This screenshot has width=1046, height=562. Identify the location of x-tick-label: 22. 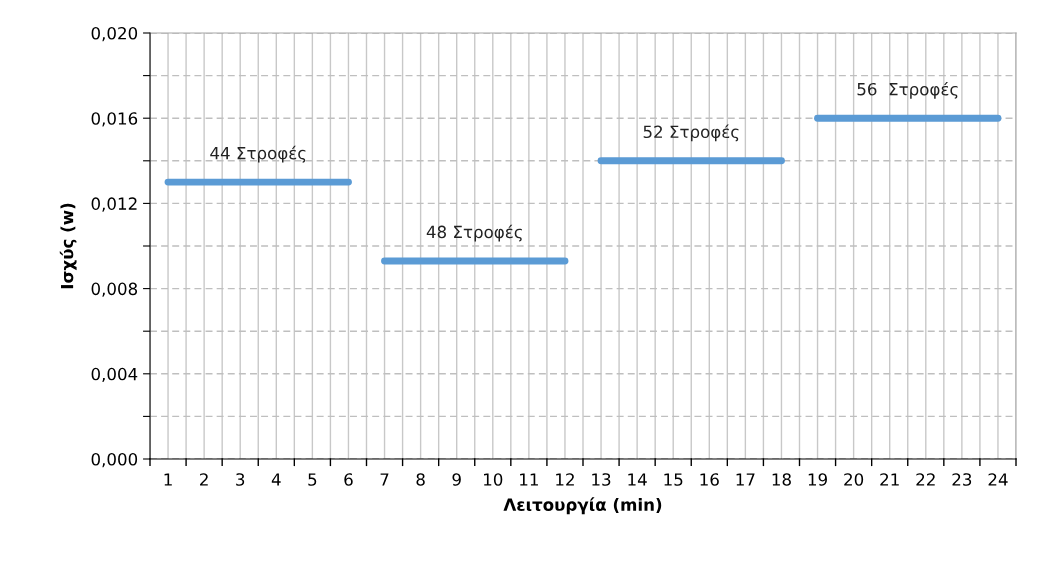
(925, 479).